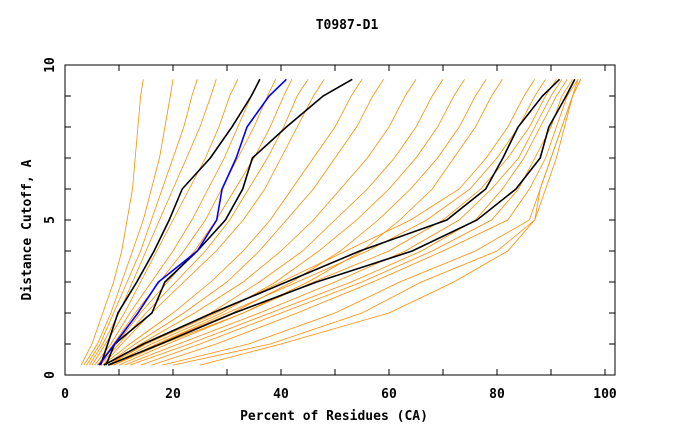 The width and height of the screenshot is (680, 440). Describe the element at coordinates (65, 394) in the screenshot. I see `x-tick-label: 0` at that location.